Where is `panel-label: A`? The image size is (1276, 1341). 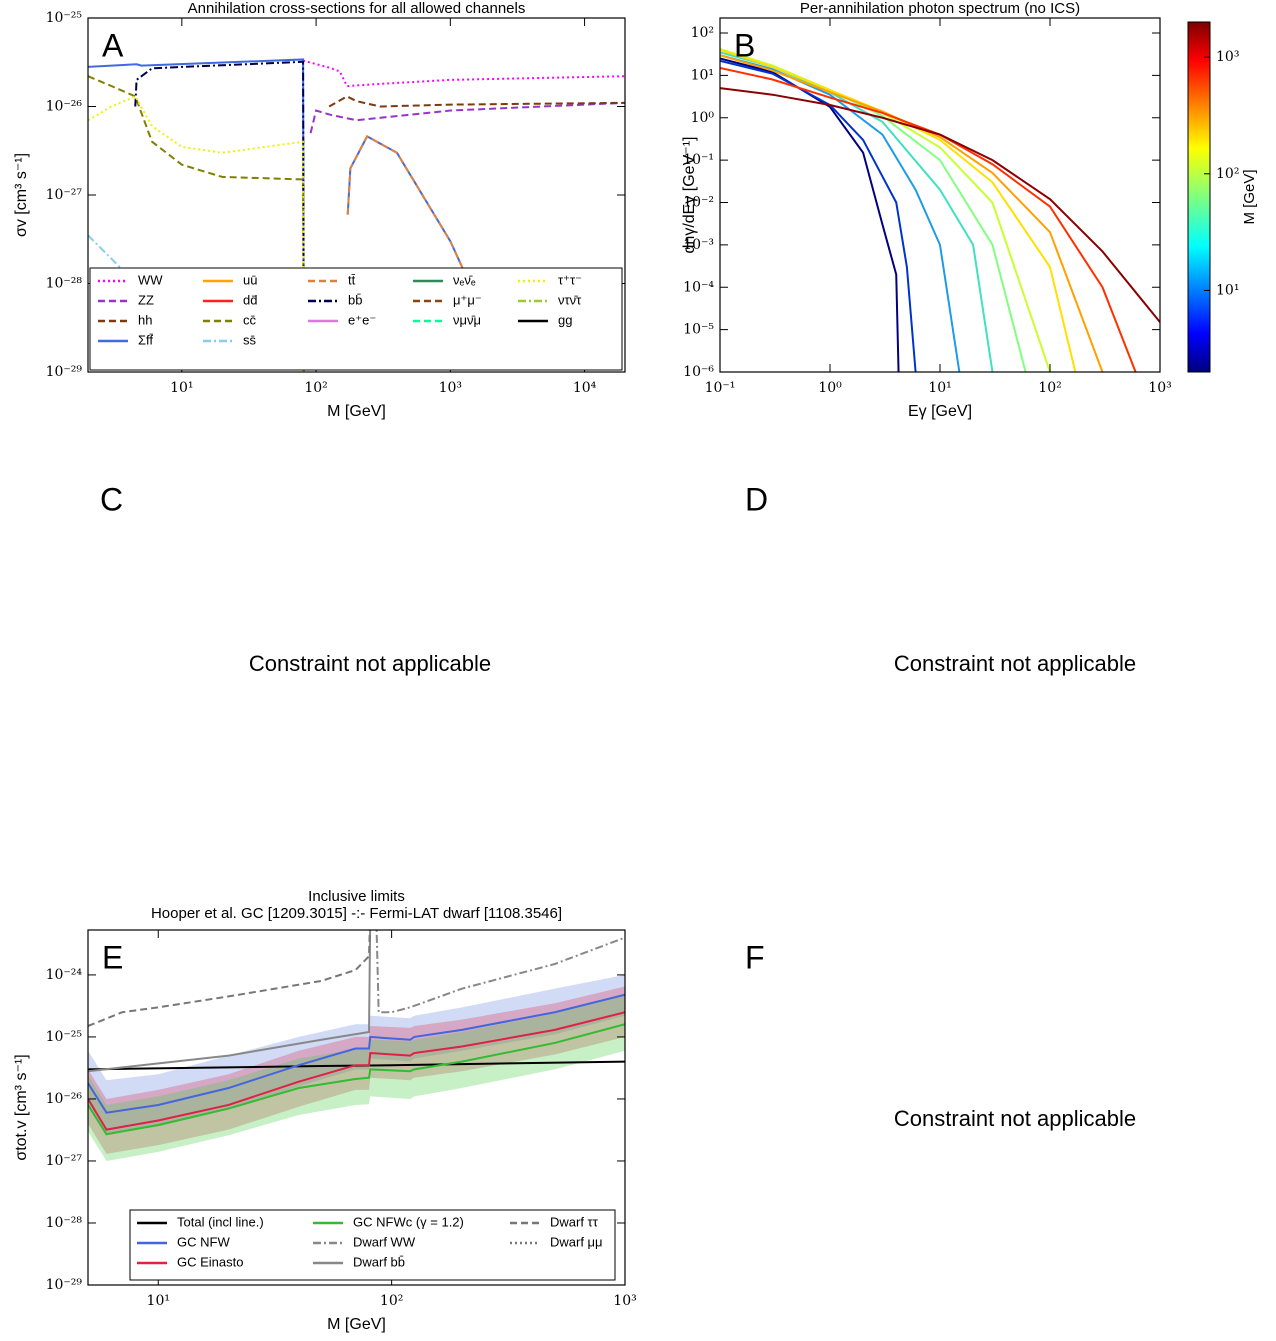
panel-label: A is located at coordinates (113, 45).